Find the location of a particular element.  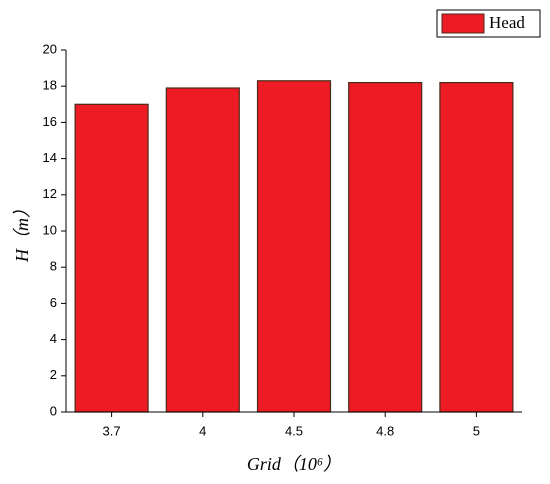

y-tick-label: 8 is located at coordinates (53, 266).